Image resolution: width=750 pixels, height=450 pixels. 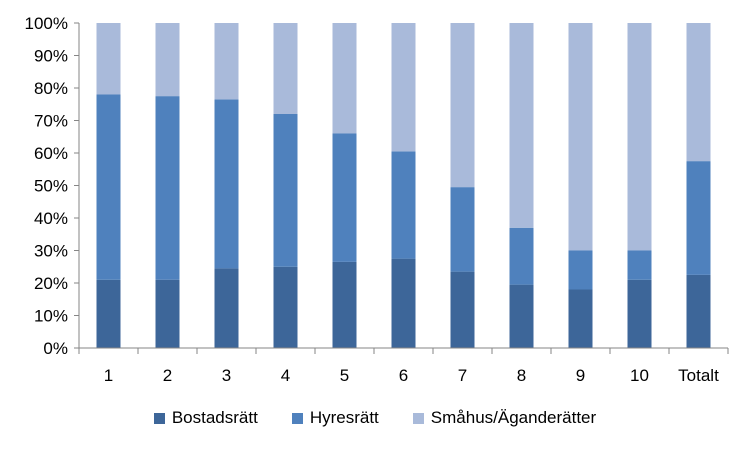 What do you see at coordinates (698, 218) in the screenshot?
I see `bar-segment-2-totalt` at bounding box center [698, 218].